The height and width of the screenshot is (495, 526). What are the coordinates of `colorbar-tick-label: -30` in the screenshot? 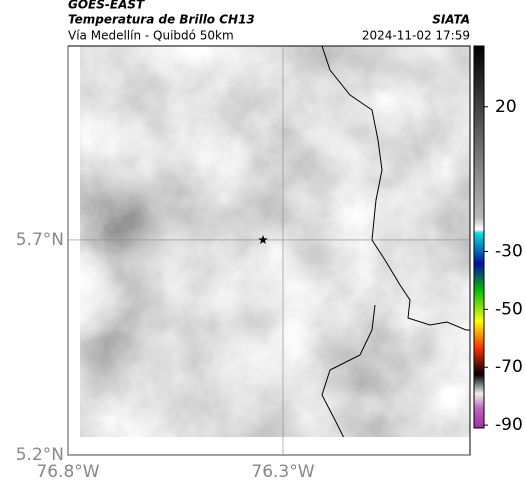 It's located at (509, 251).